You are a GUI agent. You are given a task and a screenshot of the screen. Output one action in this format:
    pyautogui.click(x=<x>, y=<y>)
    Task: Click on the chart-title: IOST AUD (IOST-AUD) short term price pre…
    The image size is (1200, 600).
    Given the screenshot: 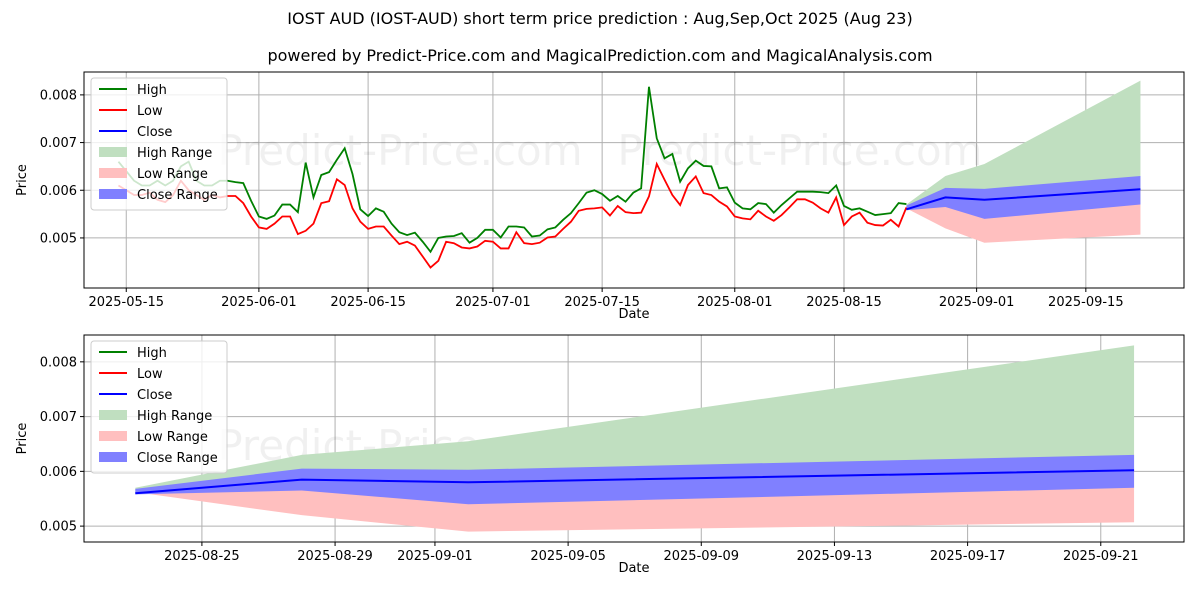 What is the action you would take?
    pyautogui.click(x=600, y=18)
    